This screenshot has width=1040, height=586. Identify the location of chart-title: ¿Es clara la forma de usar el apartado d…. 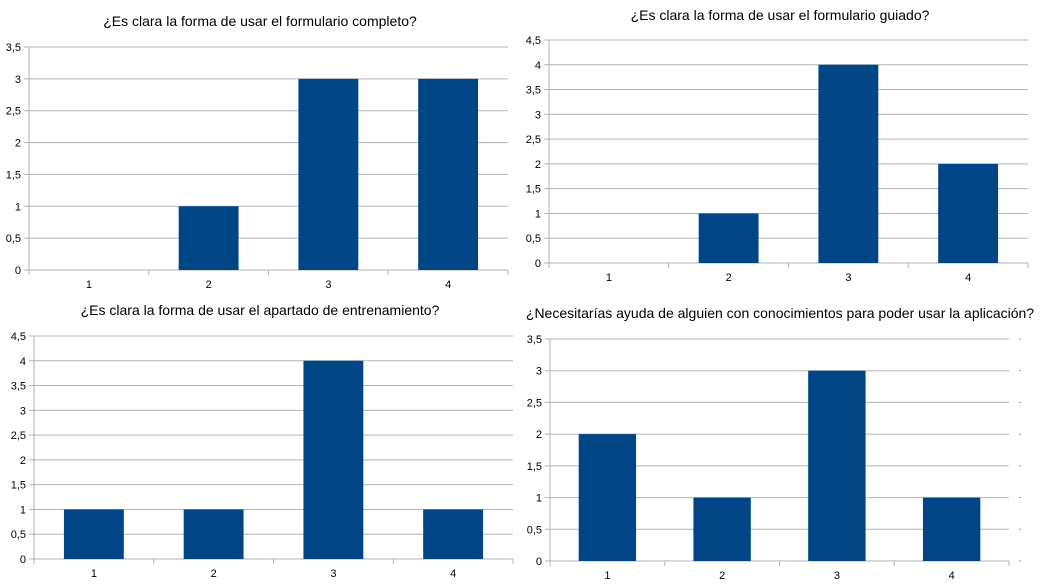
(260, 310).